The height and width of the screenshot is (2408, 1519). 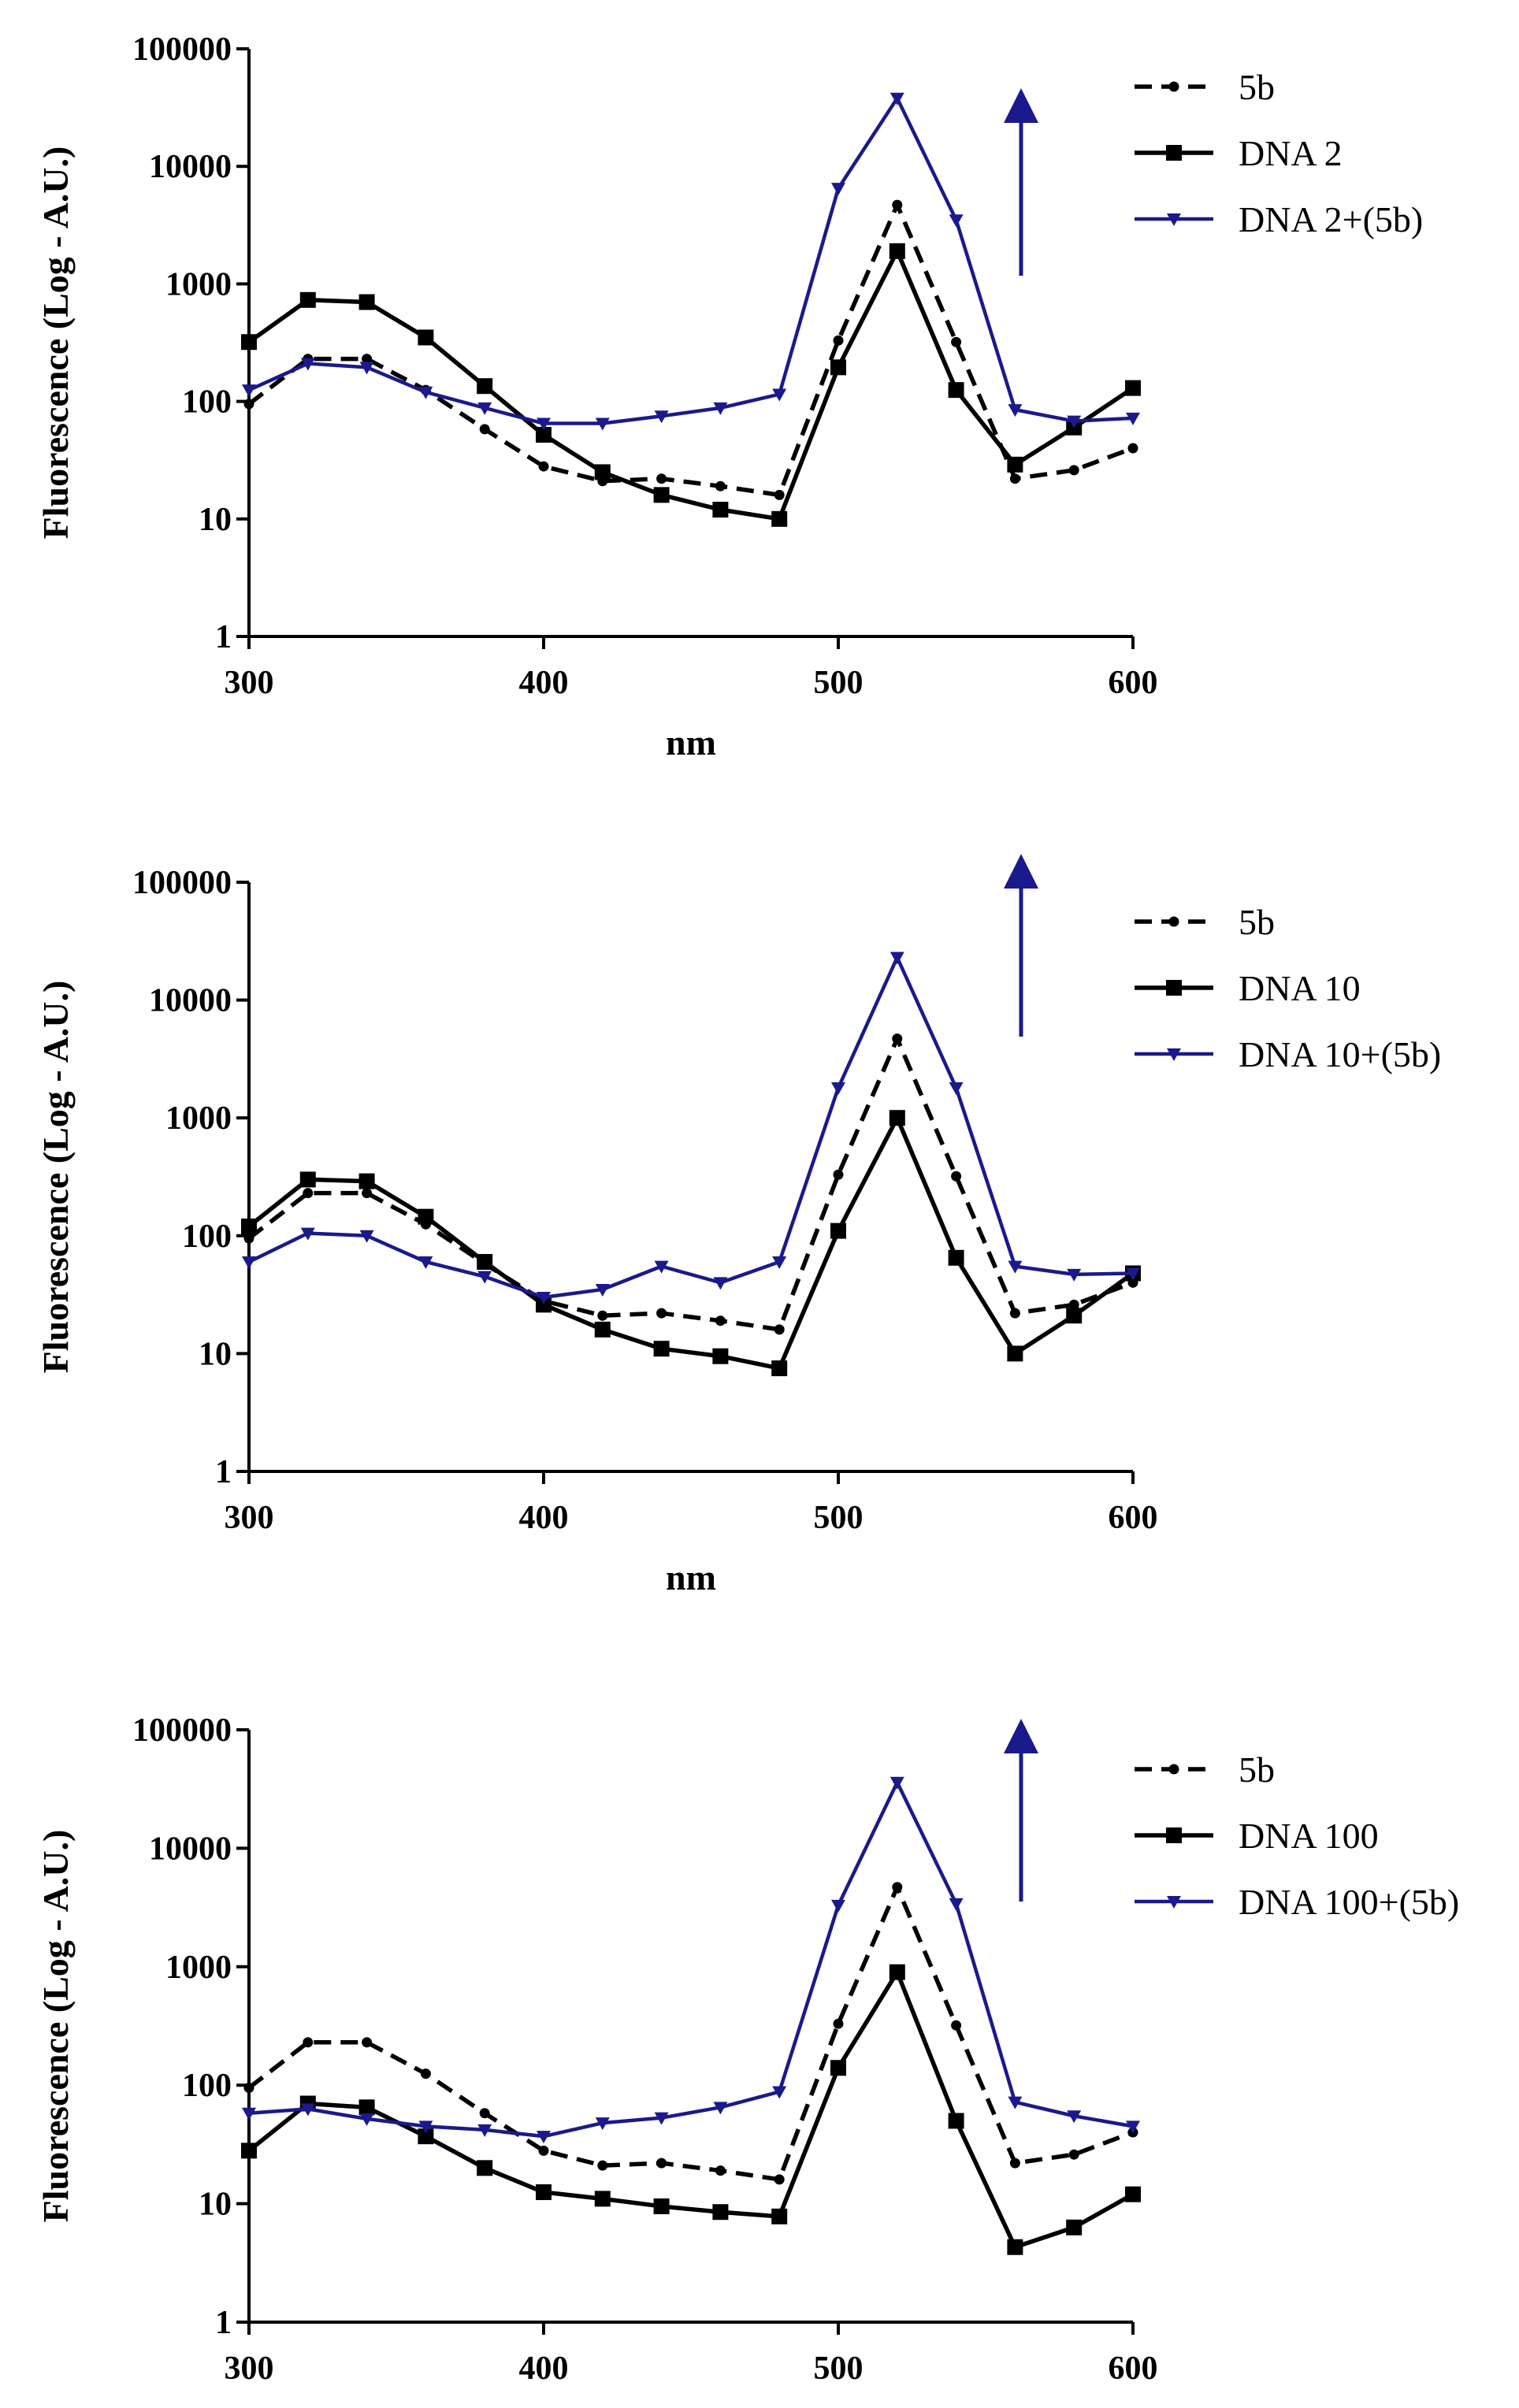 I want to click on y-tick-label: 1, so click(x=223, y=637).